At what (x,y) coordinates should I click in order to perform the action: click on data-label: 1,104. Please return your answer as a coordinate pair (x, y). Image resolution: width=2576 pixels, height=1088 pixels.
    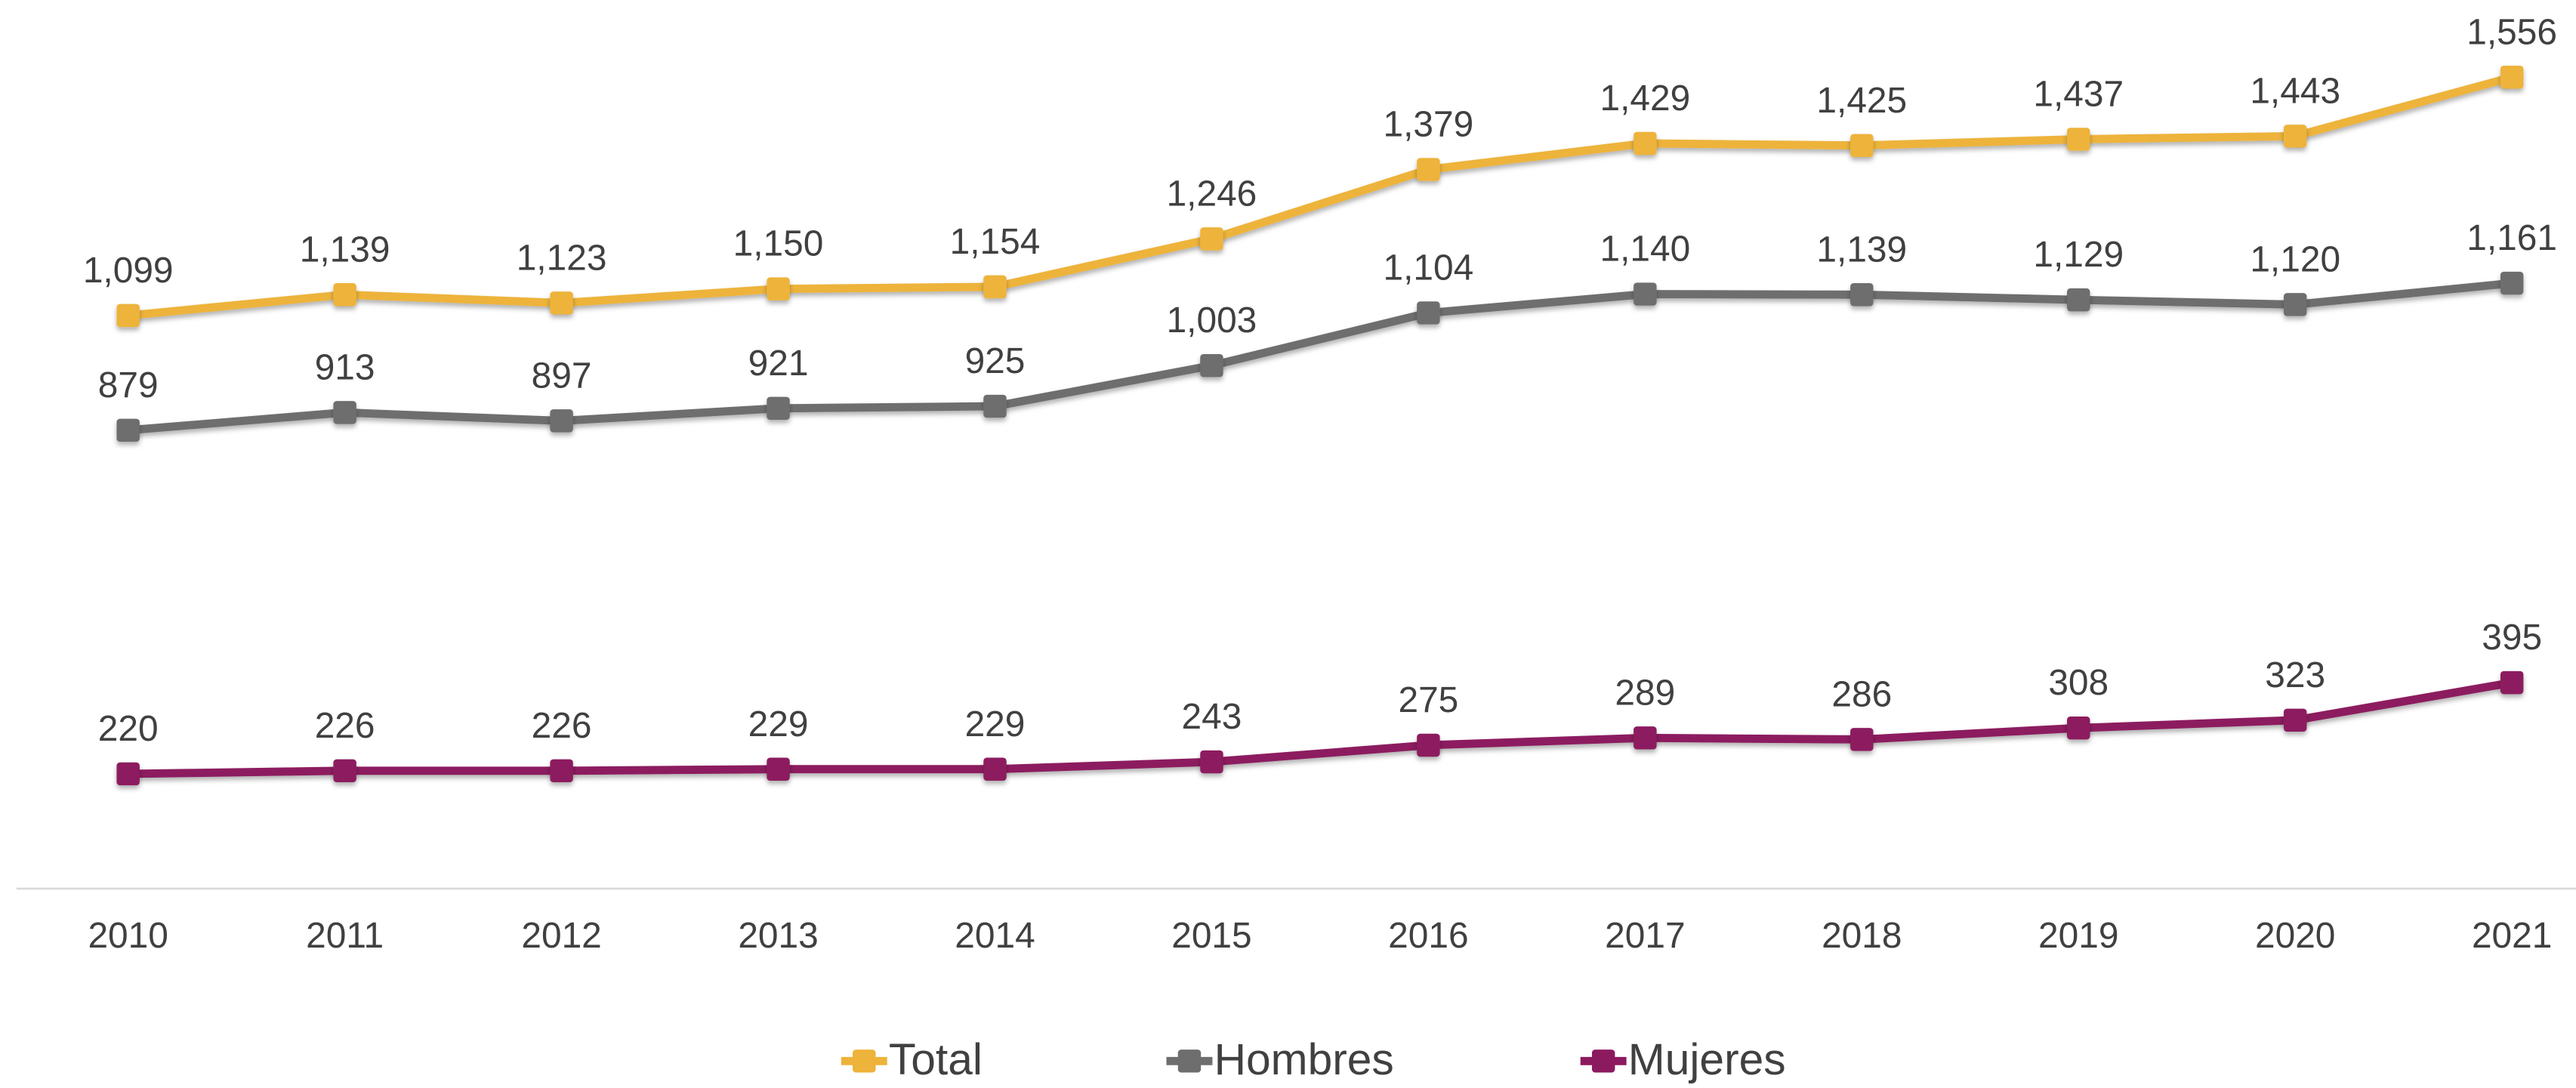
    Looking at the image, I should click on (1429, 268).